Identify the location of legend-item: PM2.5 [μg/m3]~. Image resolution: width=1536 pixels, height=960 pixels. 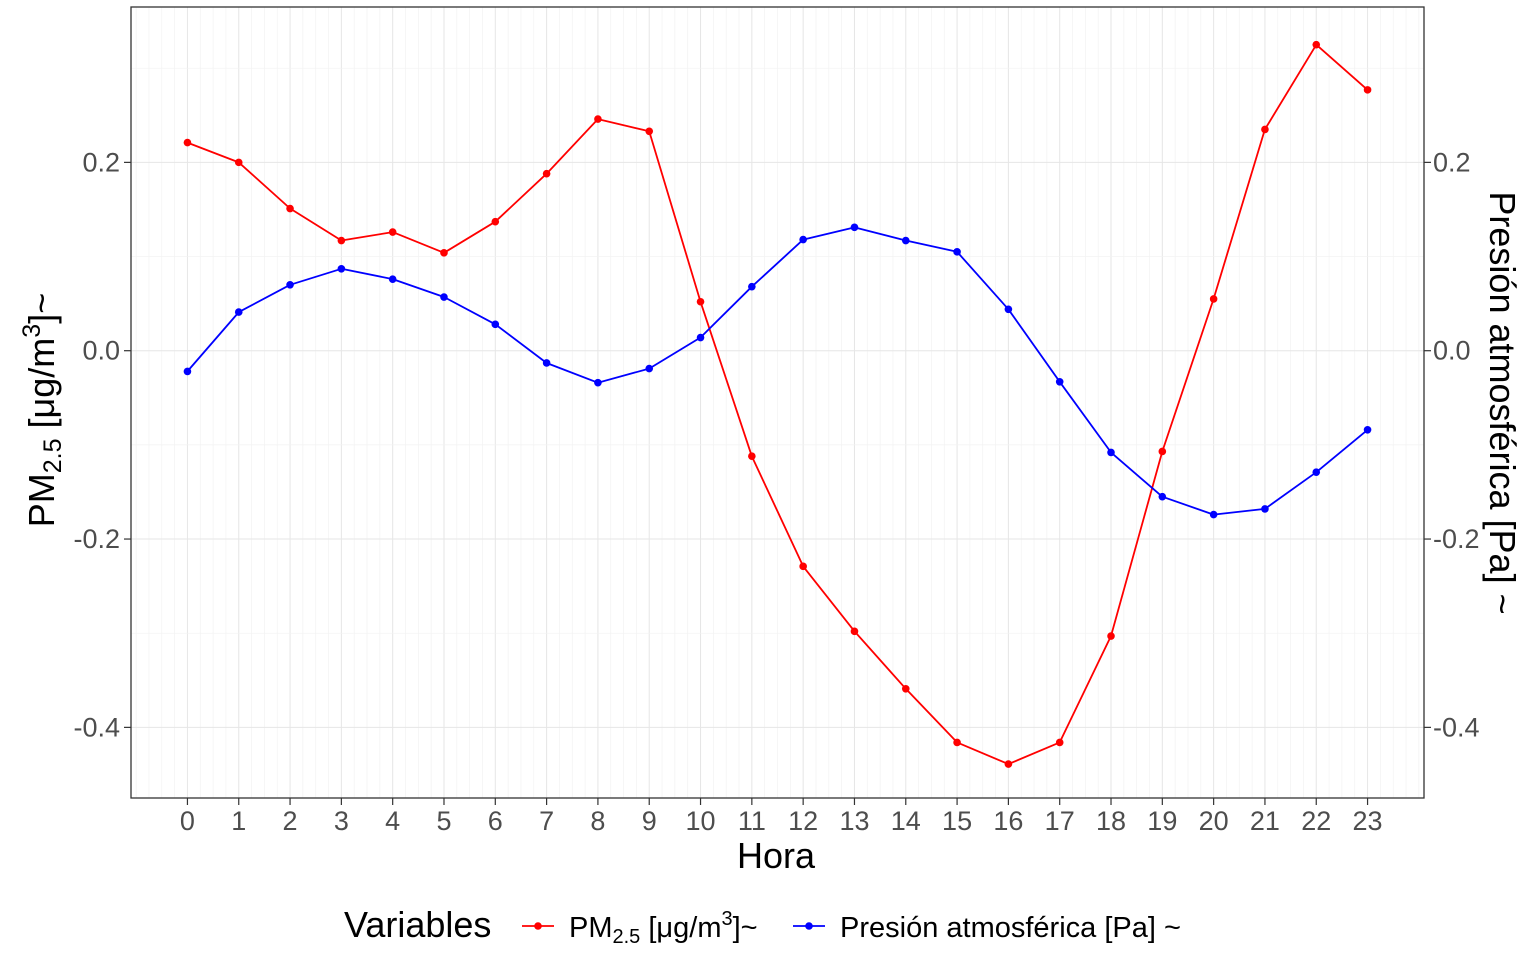
(640, 928).